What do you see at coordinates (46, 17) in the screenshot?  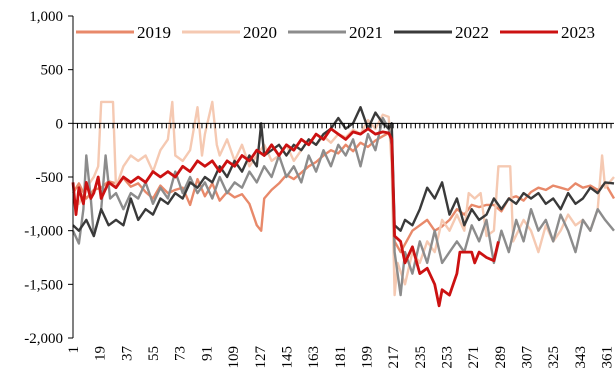 I see `y-tick-label: 1,000` at bounding box center [46, 17].